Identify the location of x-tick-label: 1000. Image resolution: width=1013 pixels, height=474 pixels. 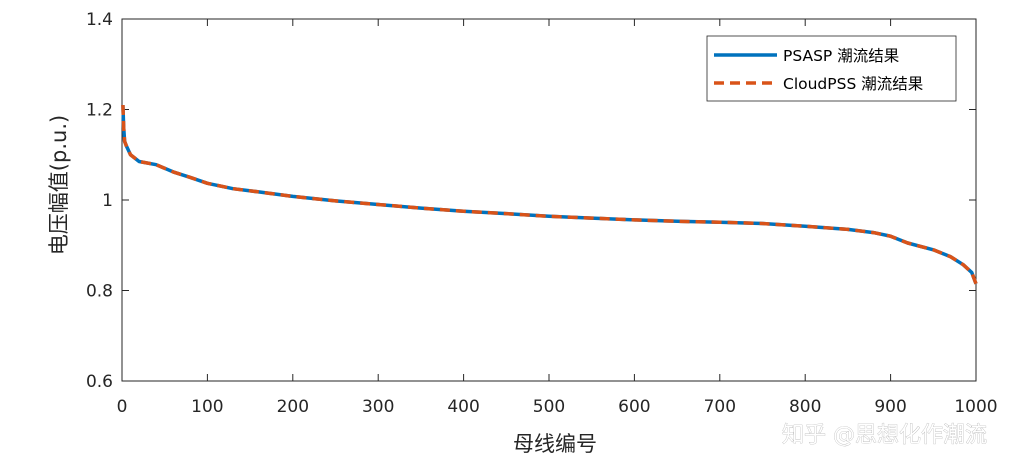
(975, 407).